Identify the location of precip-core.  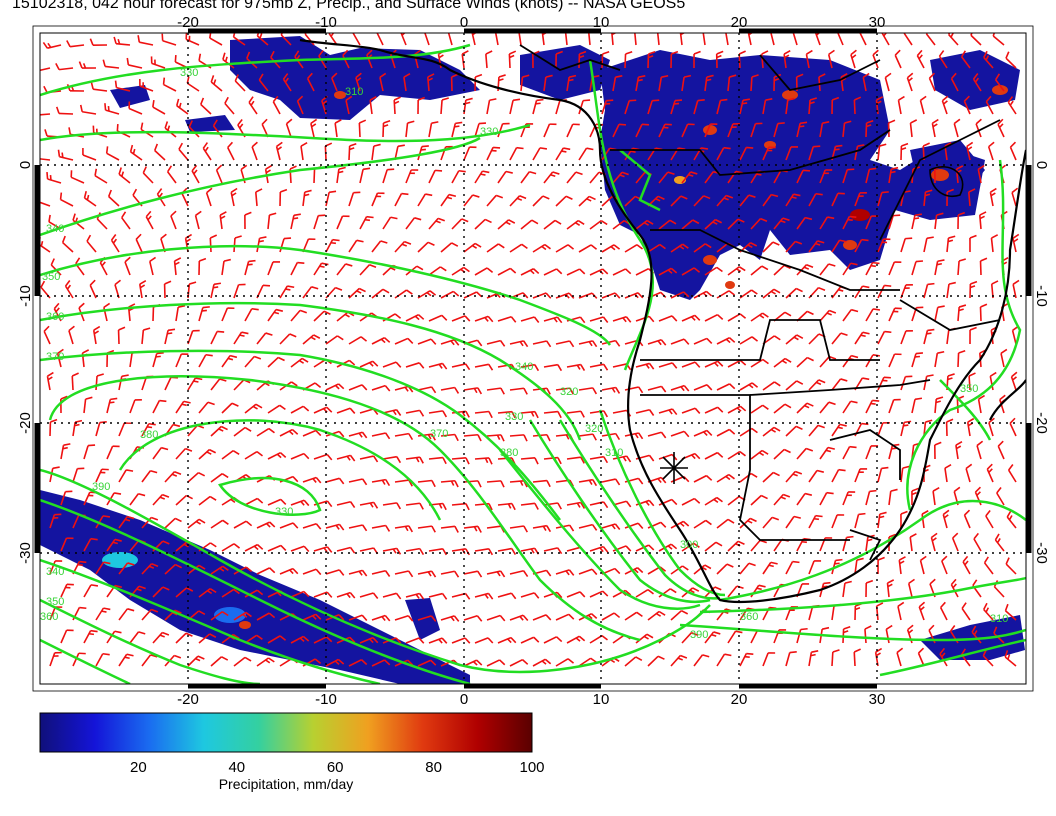
(940, 175).